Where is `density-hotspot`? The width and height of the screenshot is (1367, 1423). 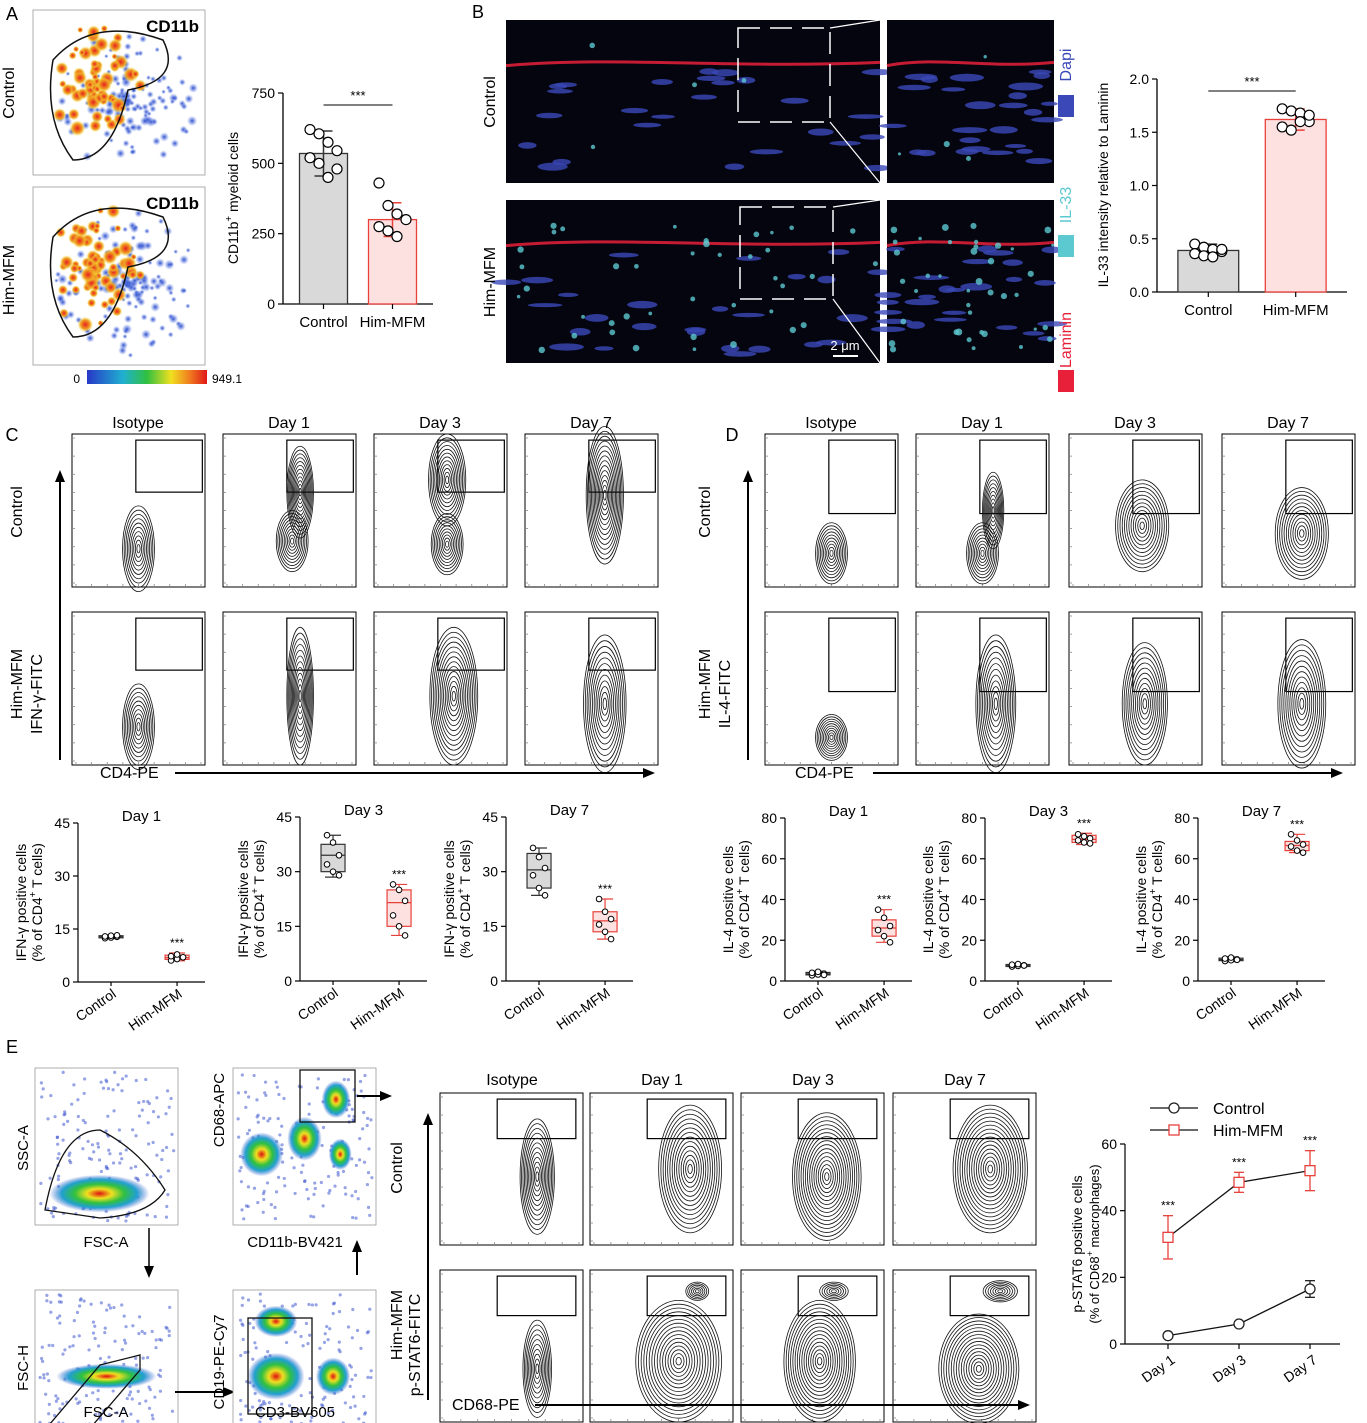 density-hotspot is located at coordinates (99, 1193).